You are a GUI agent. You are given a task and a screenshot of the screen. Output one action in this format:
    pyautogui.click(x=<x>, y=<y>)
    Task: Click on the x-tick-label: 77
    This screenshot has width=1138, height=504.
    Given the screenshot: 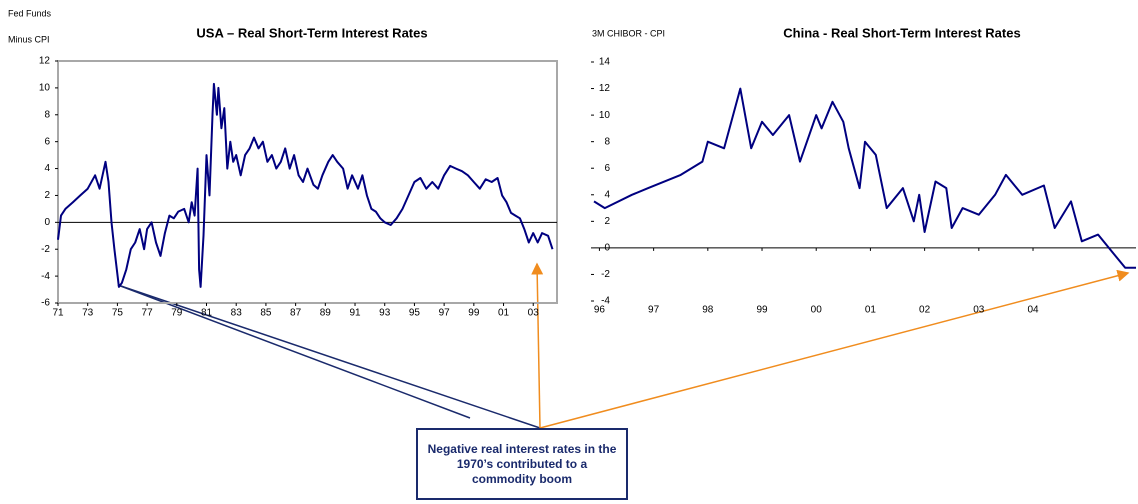 What is the action you would take?
    pyautogui.click(x=148, y=313)
    